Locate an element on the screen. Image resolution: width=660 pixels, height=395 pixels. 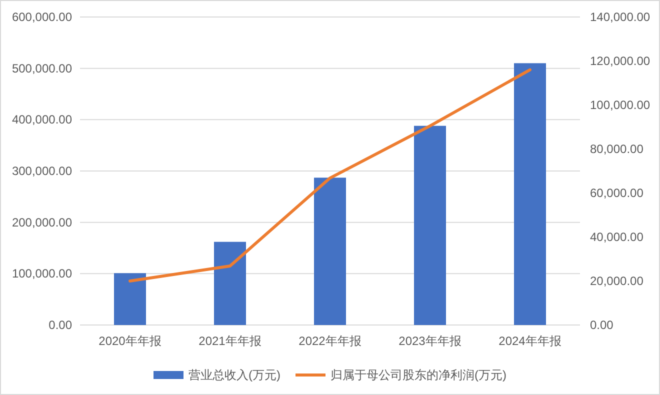
y-tick-label: 600,000.00 is located at coordinates (42, 17).